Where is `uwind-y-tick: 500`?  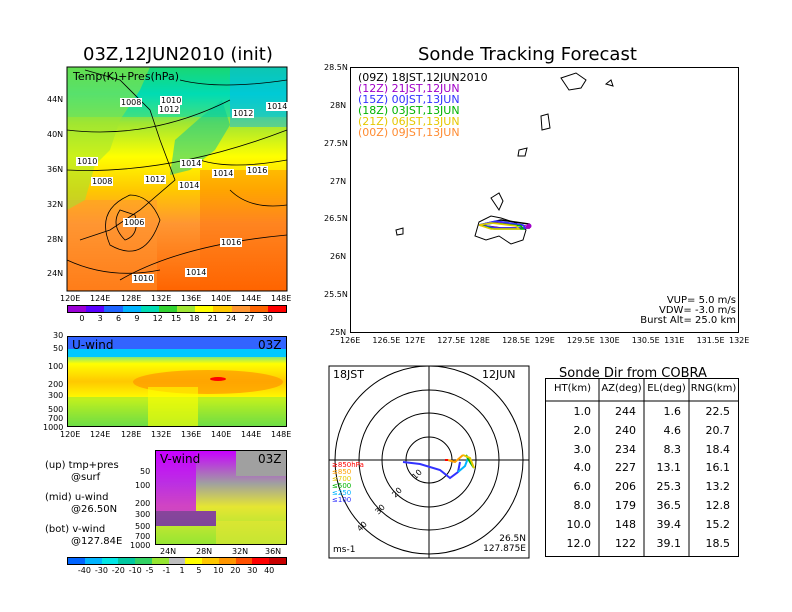
uwind-y-tick: 500 is located at coordinates (56, 409).